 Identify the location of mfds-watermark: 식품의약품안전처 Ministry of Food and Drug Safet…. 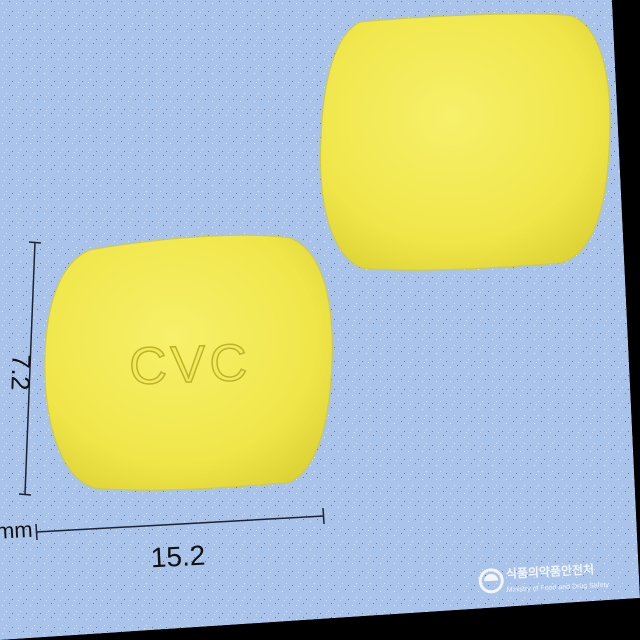
(544, 577).